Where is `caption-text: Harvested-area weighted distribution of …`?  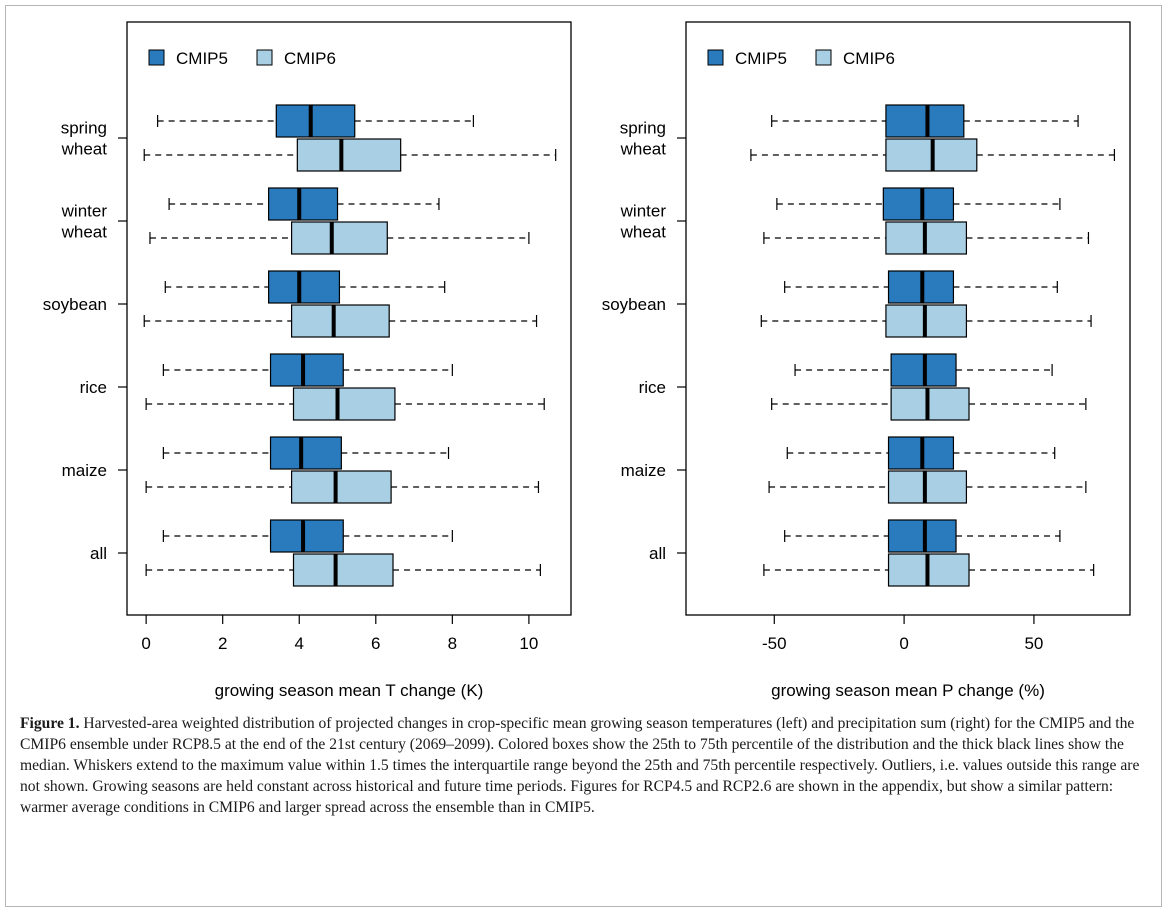
caption-text: Harvested-area weighted distribution of … is located at coordinates (580, 765).